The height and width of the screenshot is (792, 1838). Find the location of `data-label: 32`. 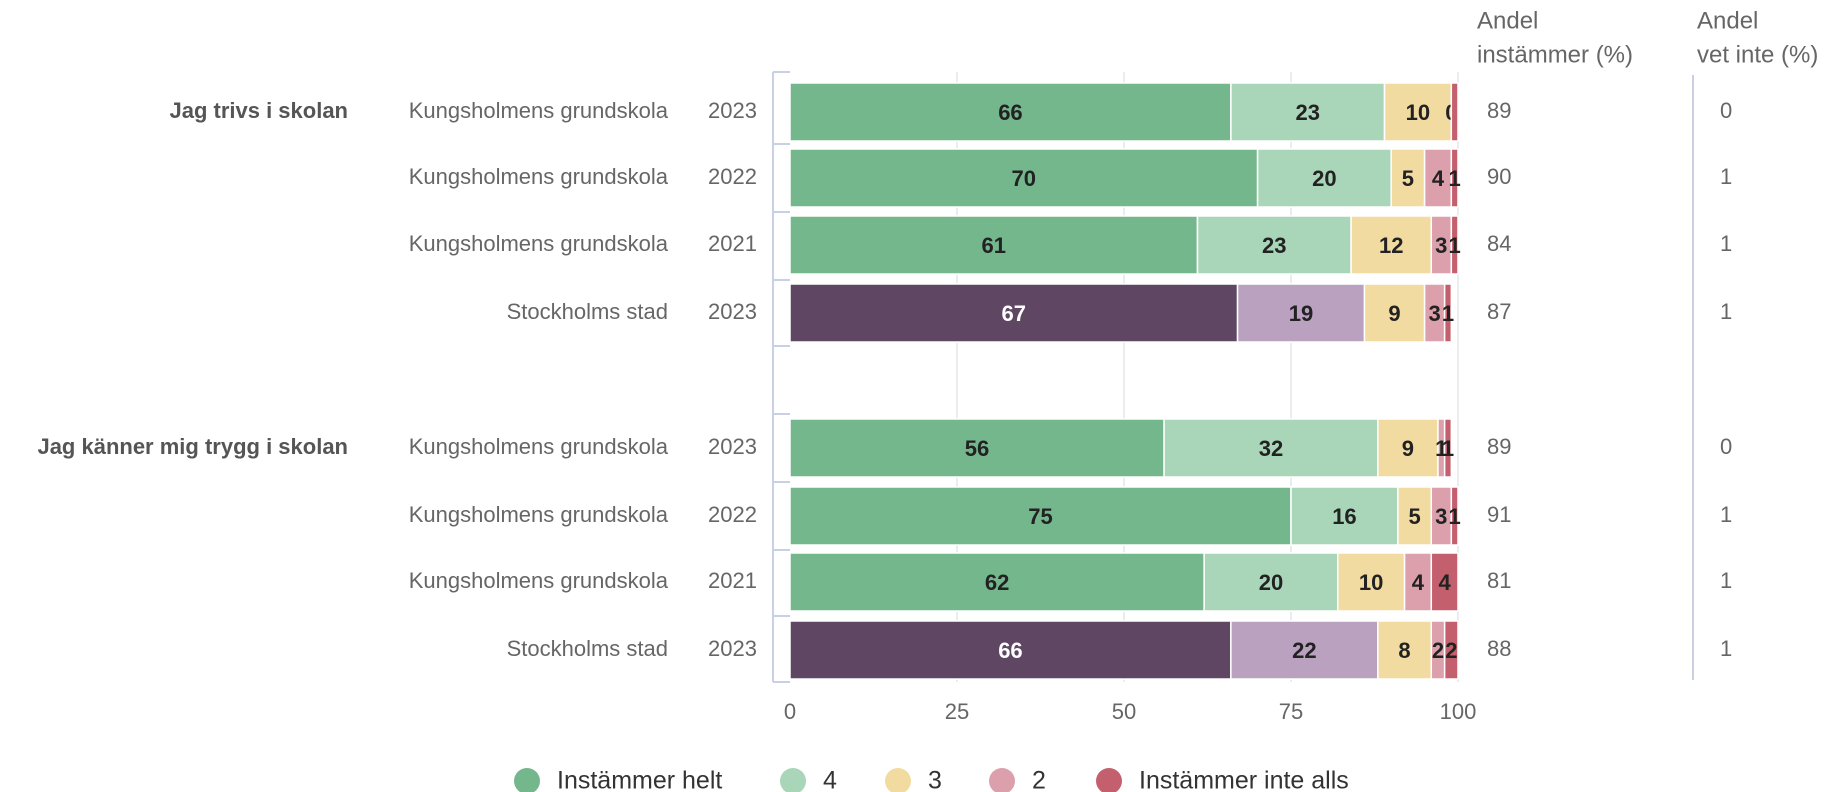

data-label: 32 is located at coordinates (1271, 448).